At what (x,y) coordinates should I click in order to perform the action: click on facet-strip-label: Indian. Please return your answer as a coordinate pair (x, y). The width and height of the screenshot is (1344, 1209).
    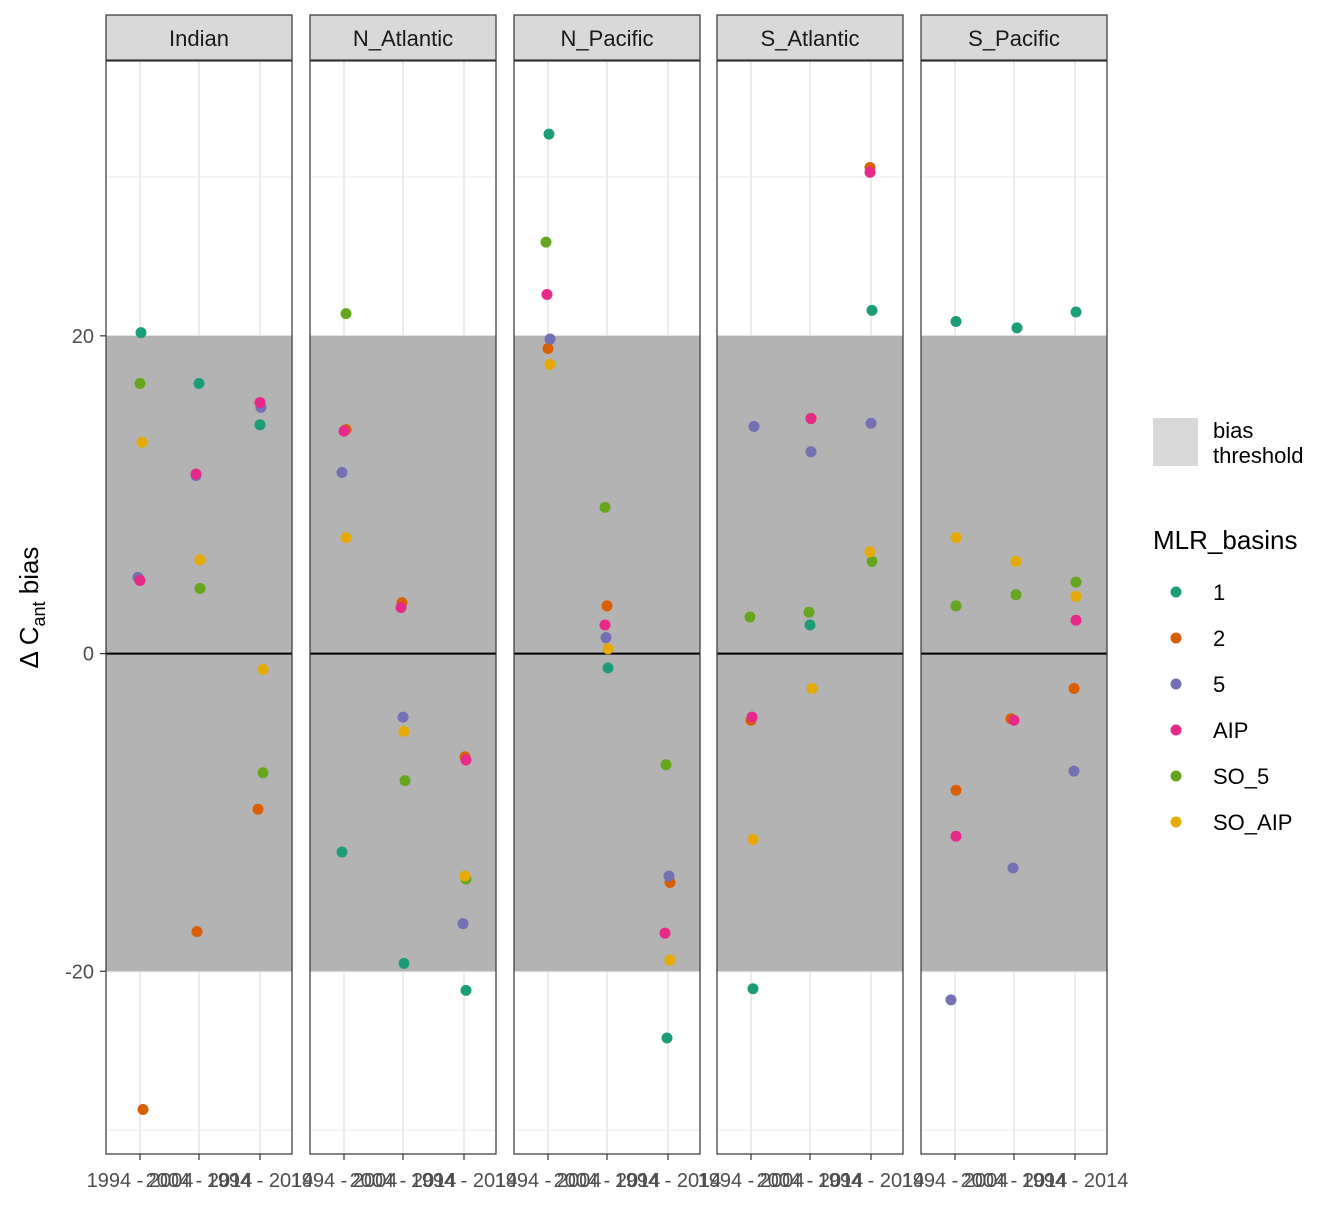
    Looking at the image, I should click on (199, 38).